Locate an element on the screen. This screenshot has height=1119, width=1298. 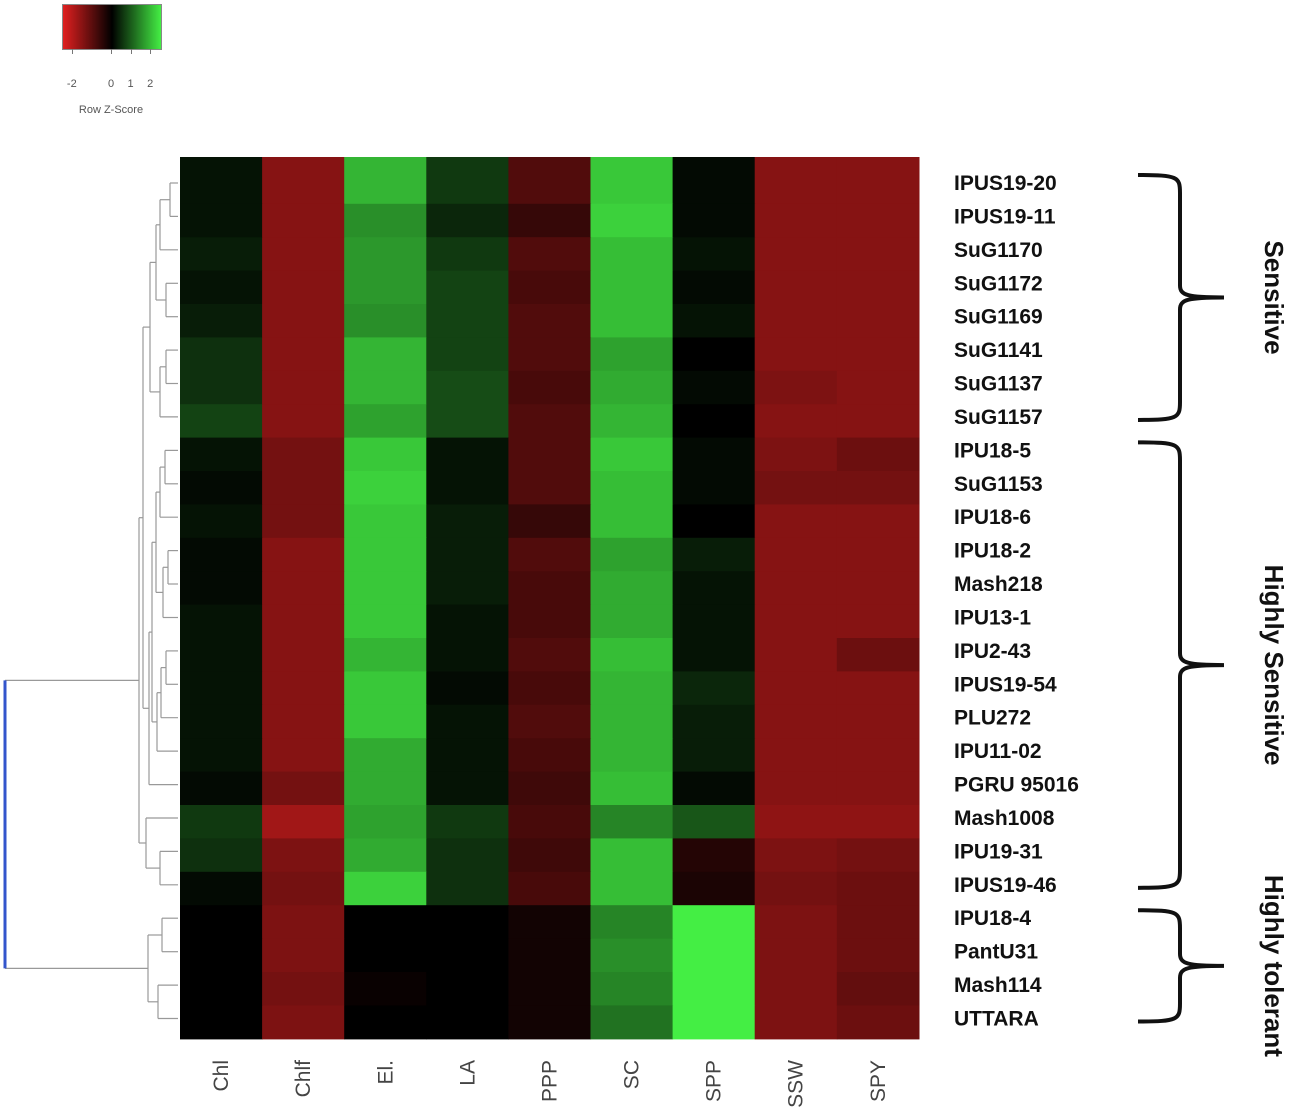
row-label: SuG1153 is located at coordinates (998, 484).